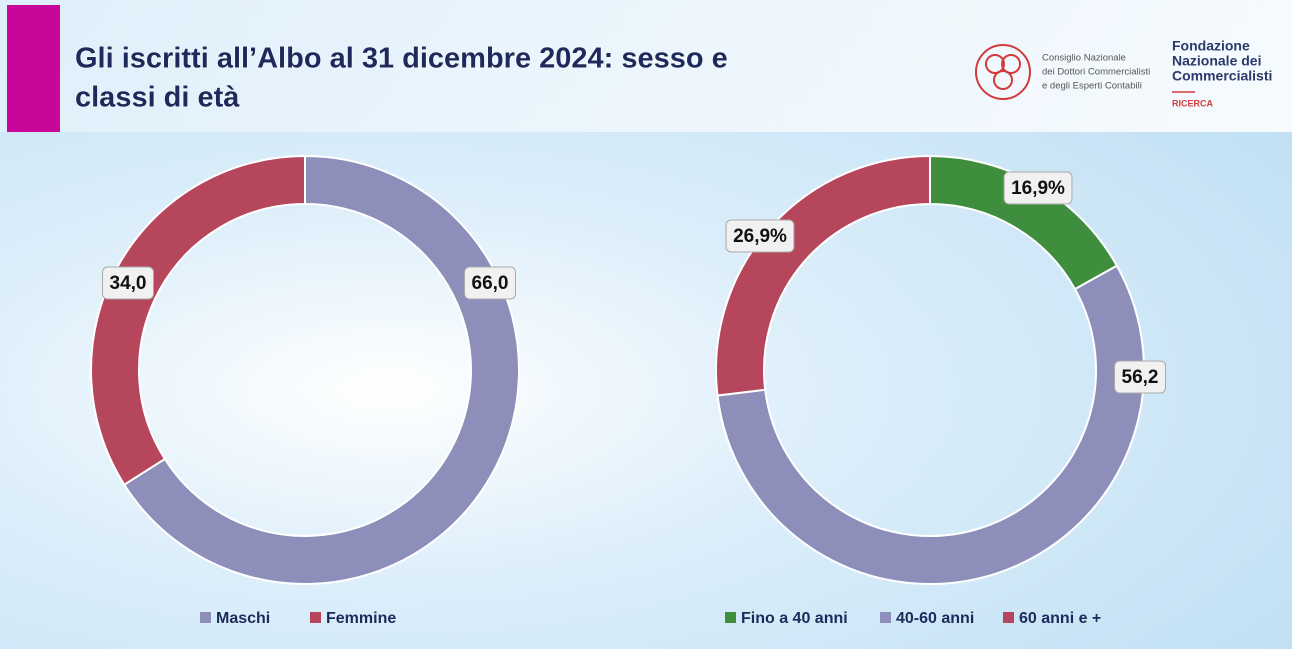 This screenshot has height=649, width=1292. What do you see at coordinates (1193, 103) in the screenshot?
I see `logo-text: RICERCA` at bounding box center [1193, 103].